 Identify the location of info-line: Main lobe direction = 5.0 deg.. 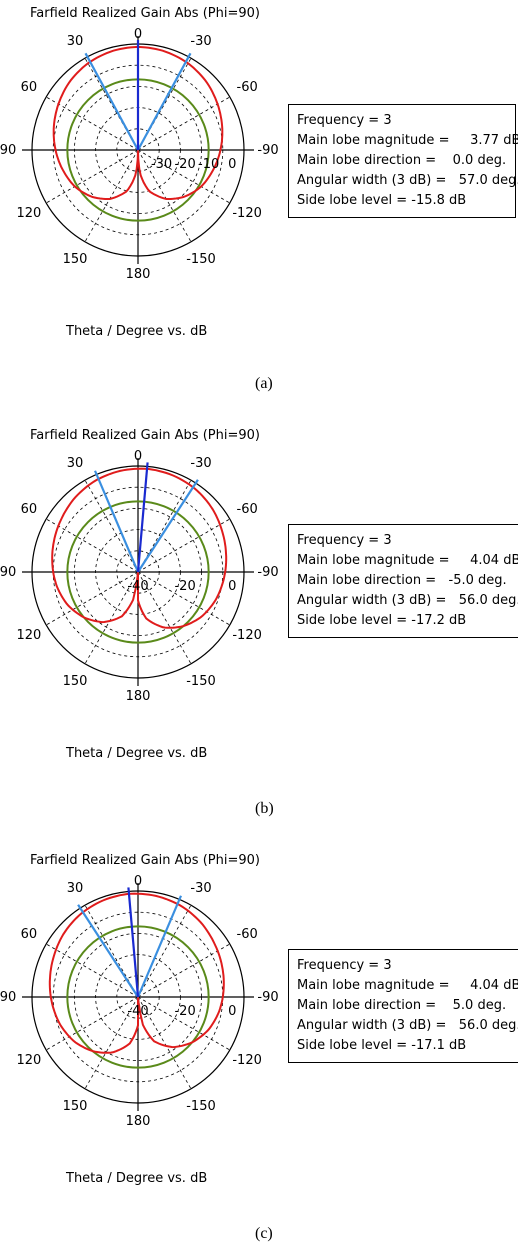
(402, 1005).